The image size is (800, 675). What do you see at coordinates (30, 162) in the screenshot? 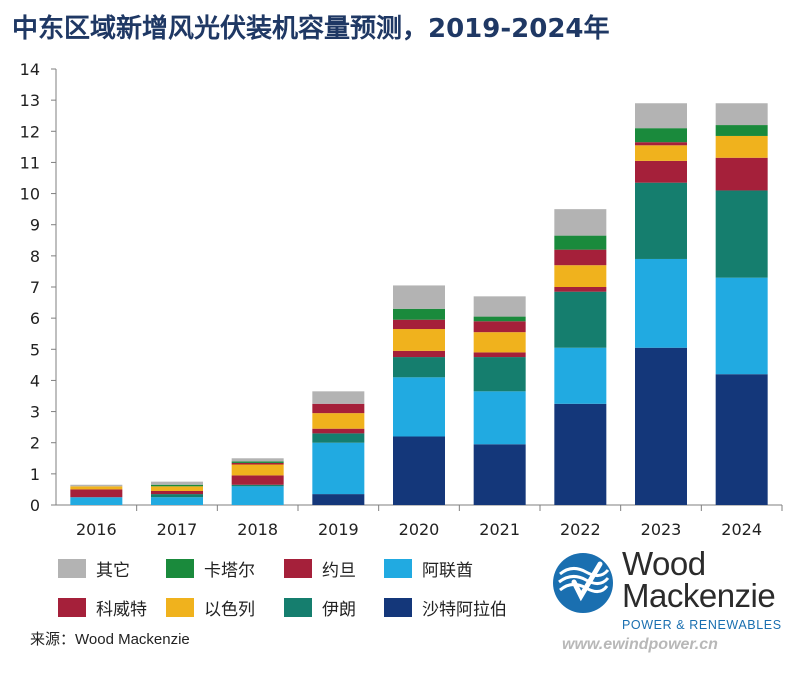
I see `y-tick-label: 11` at bounding box center [30, 162].